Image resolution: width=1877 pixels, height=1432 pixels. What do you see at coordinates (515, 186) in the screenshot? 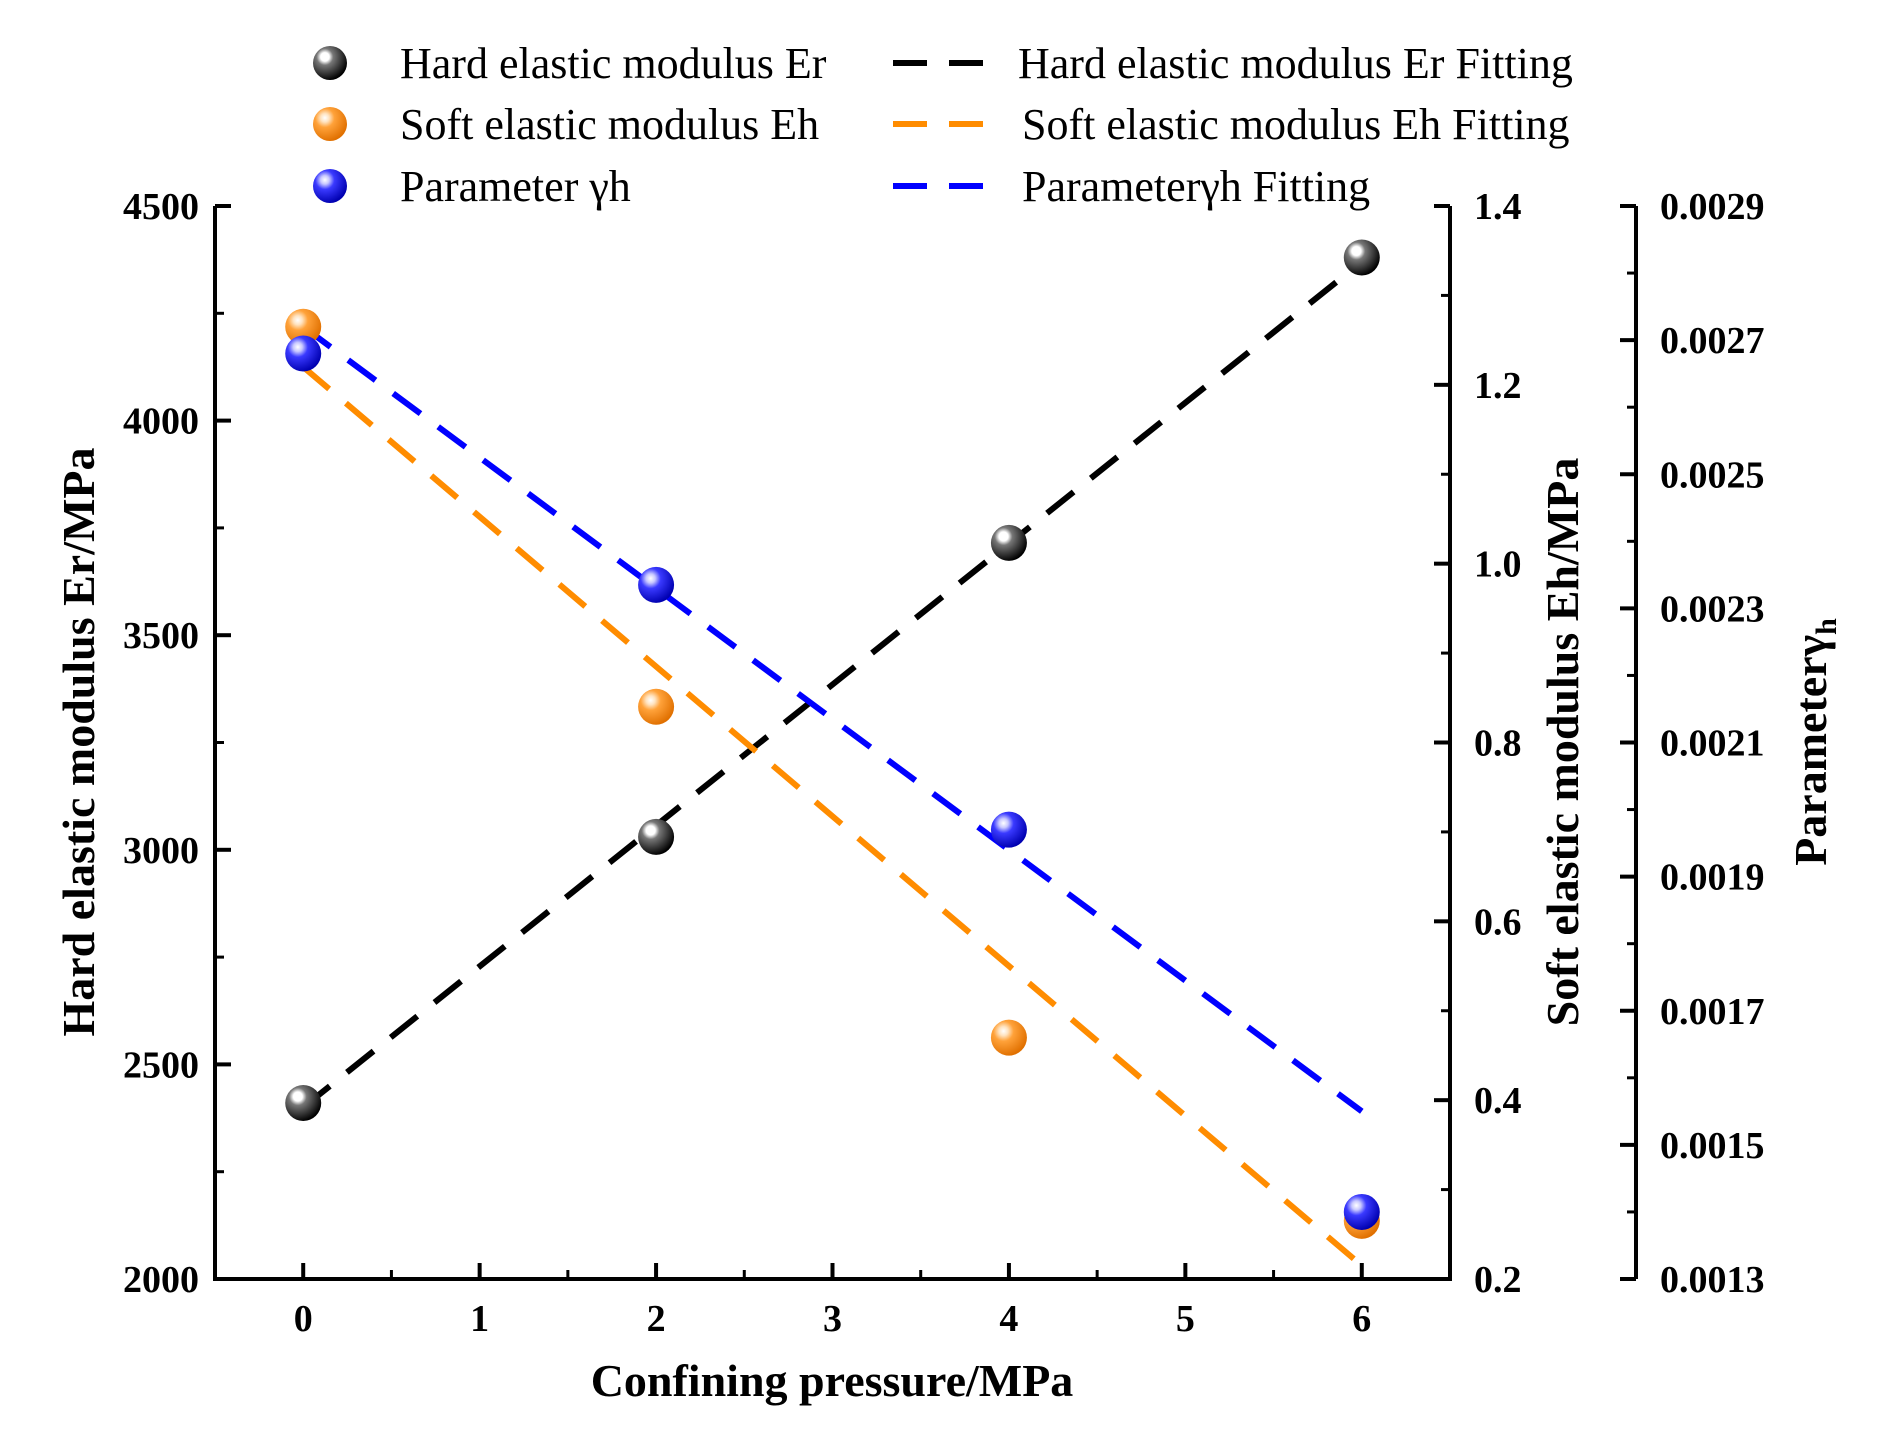
I see `legend-label-gamma-h: Parameter γh` at bounding box center [515, 186].